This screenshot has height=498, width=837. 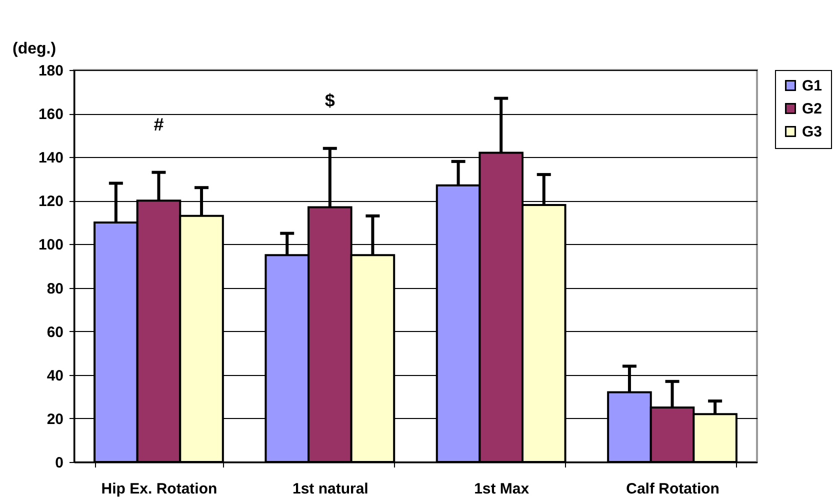 I want to click on annotation: $, so click(x=329, y=100).